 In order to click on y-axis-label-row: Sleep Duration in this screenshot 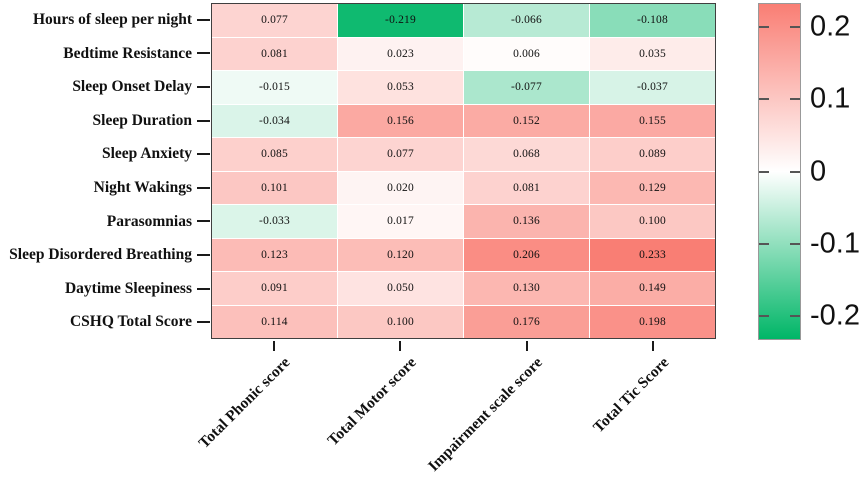, I will do `click(105, 121)`.